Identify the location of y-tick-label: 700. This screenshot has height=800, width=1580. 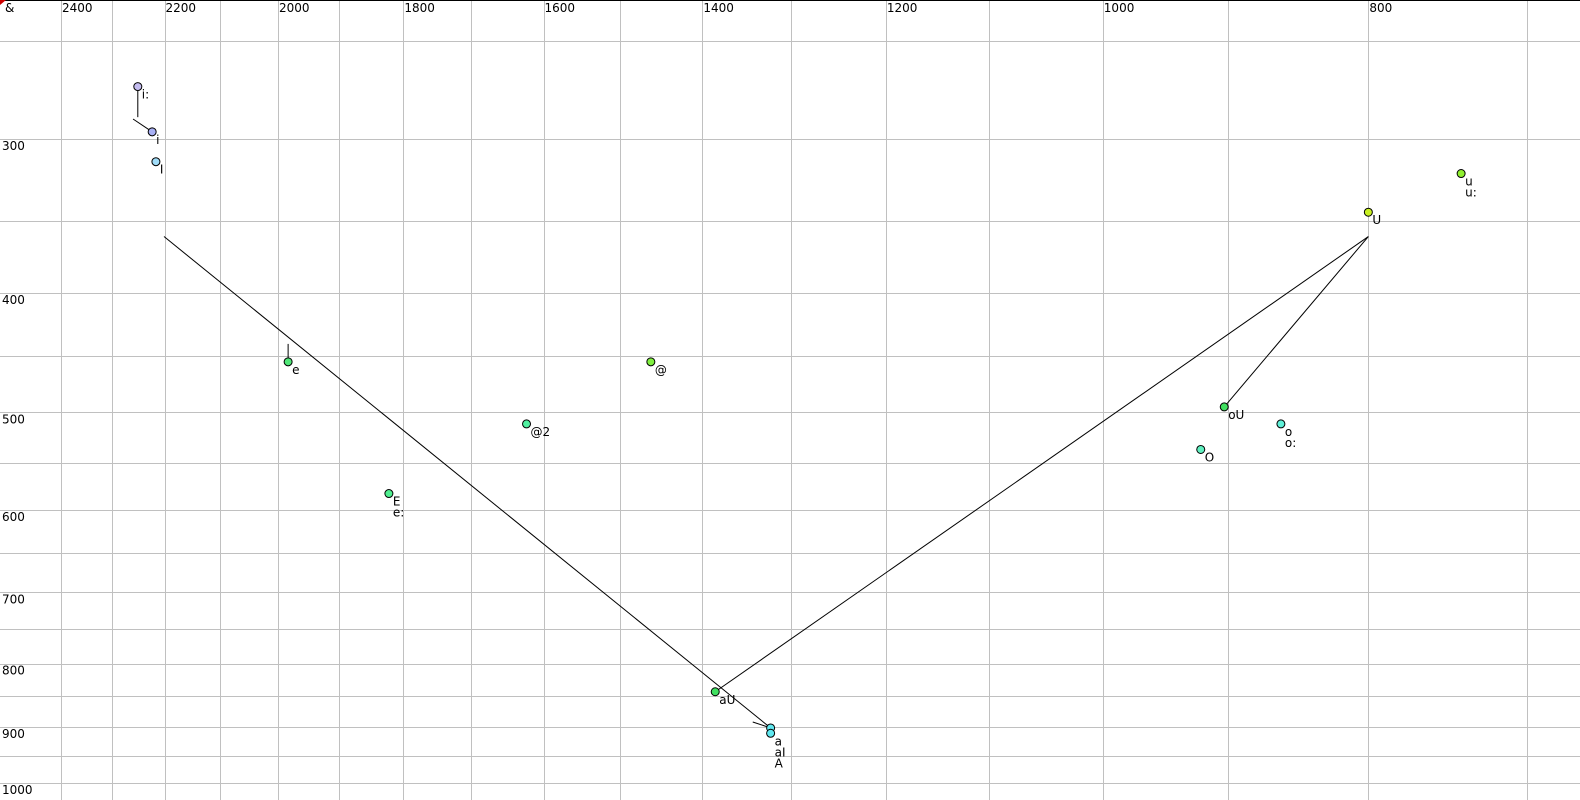
(13, 599).